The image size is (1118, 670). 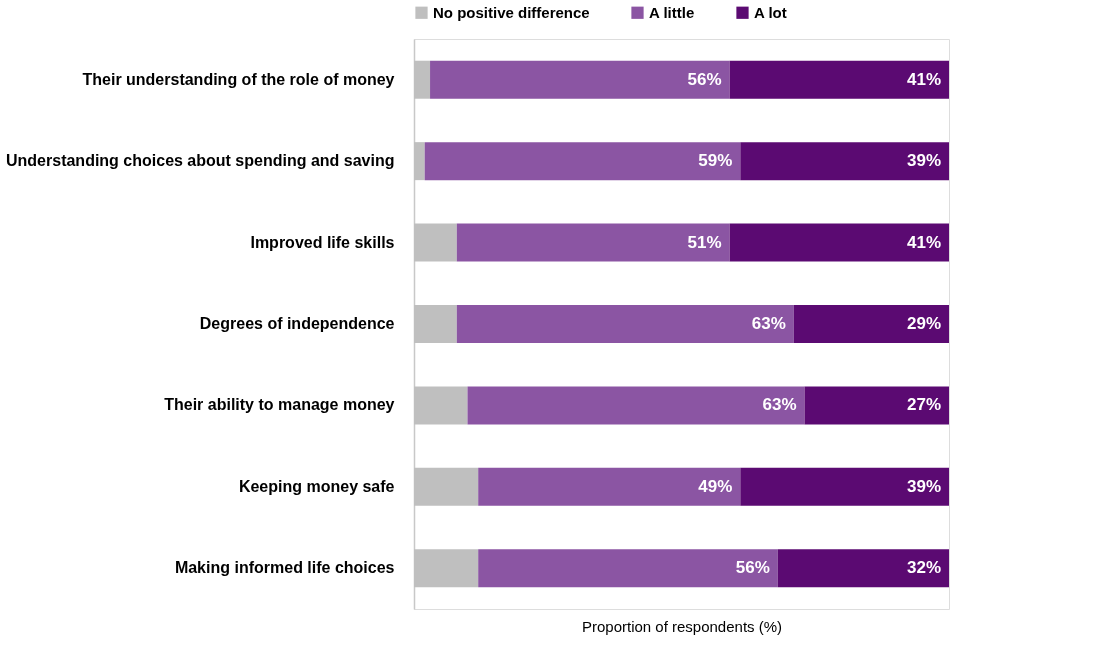 I want to click on legend-label: No positive difference, so click(x=511, y=12).